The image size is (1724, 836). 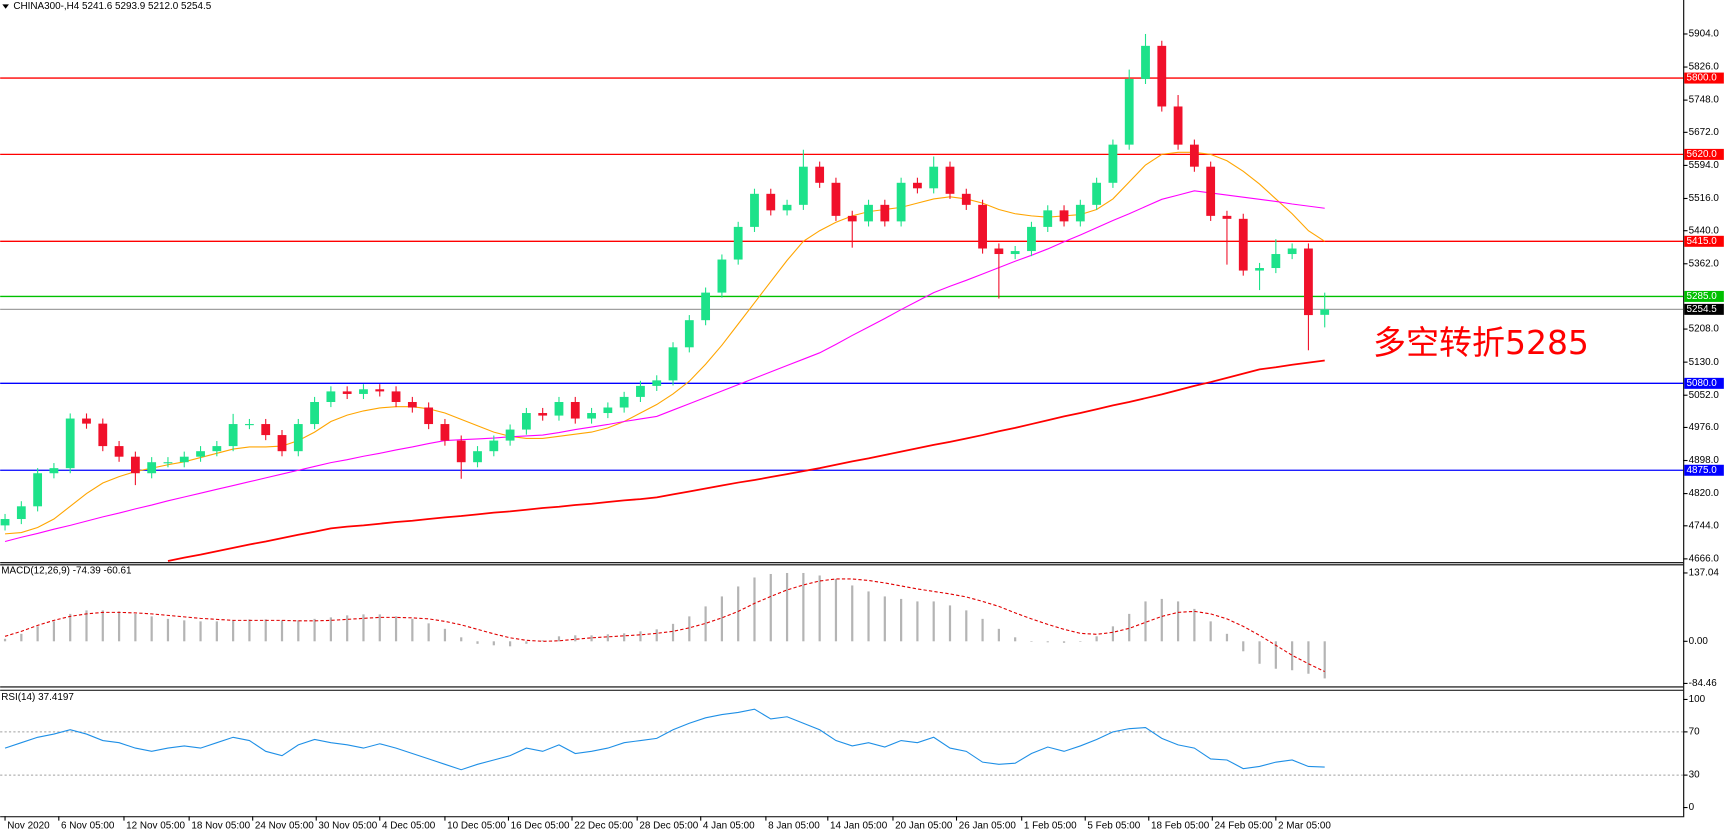 I want to click on y-tick-label: 0.00, so click(x=1699, y=641).